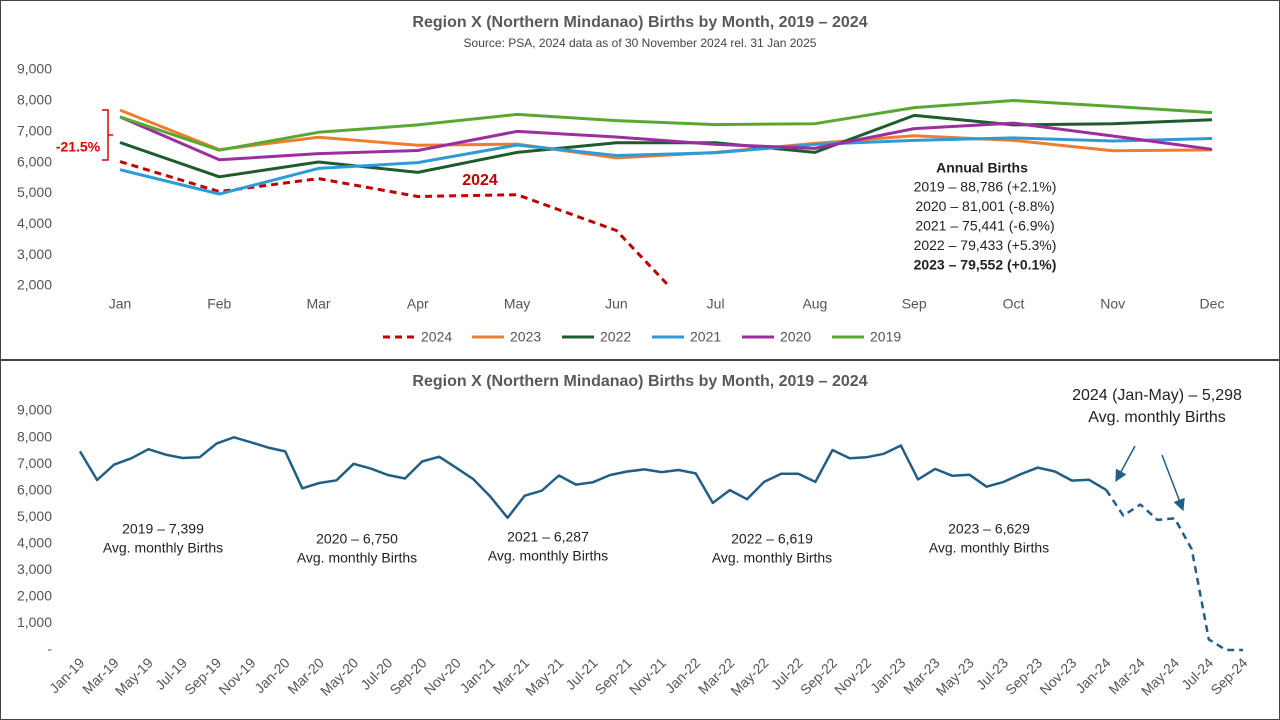 The image size is (1280, 720). What do you see at coordinates (814, 304) in the screenshot?
I see `x-tick-label: Aug` at bounding box center [814, 304].